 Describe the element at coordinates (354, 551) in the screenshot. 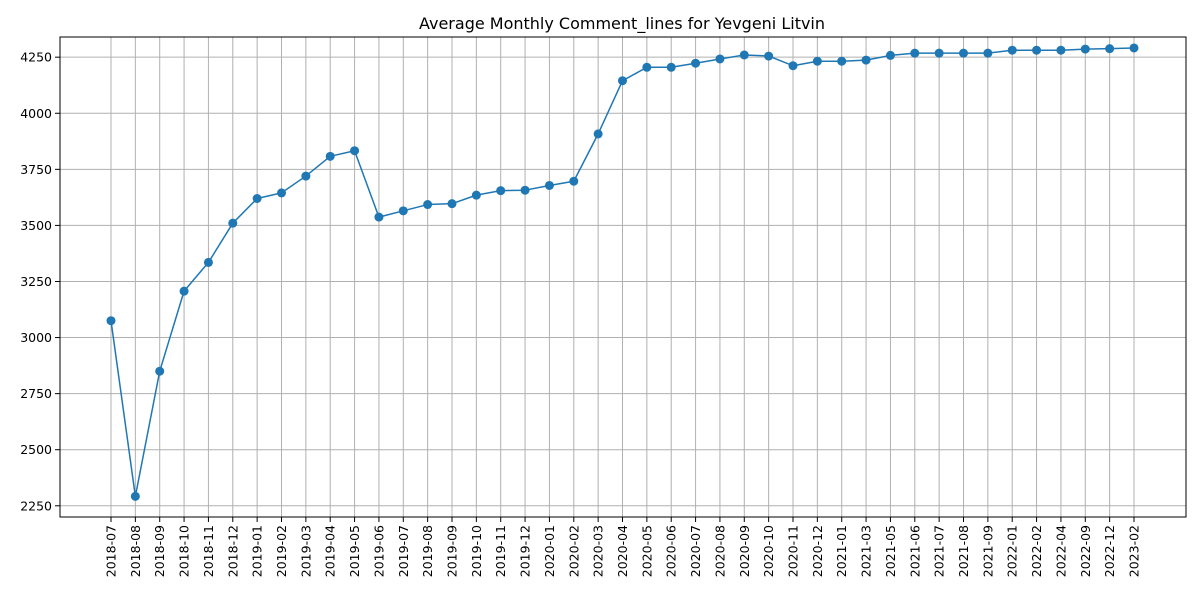

I see `x-tick-label: 2019-05` at that location.